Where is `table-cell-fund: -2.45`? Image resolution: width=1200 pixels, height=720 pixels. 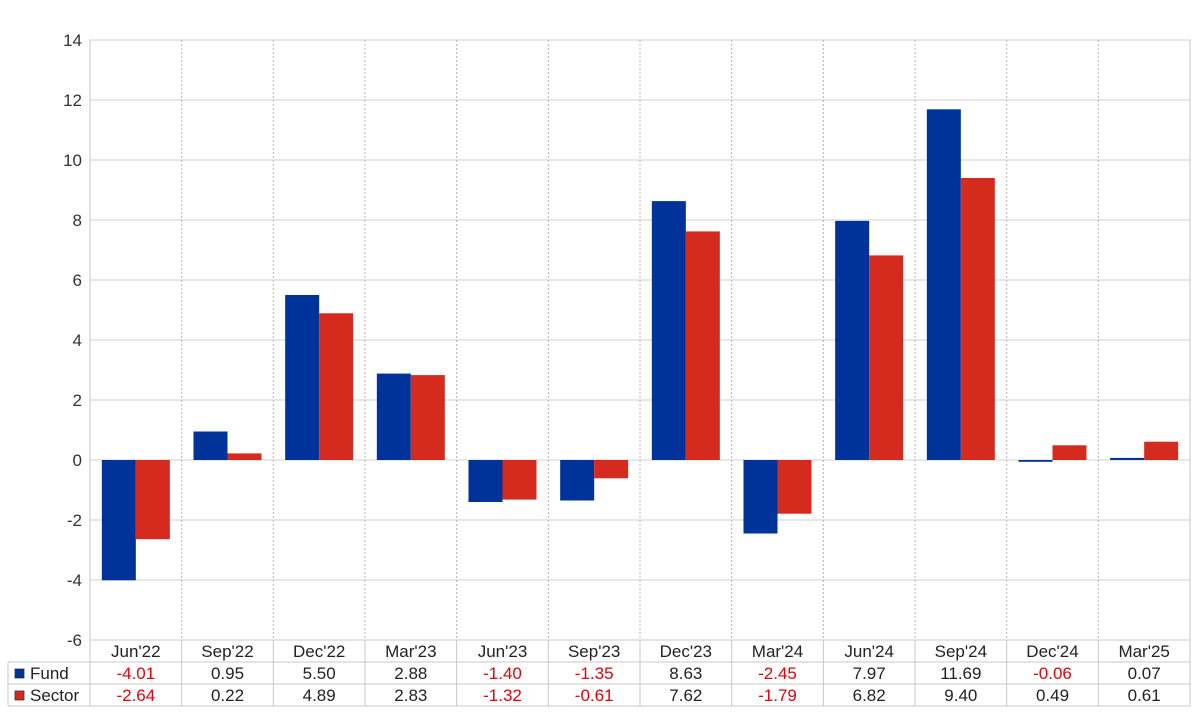
table-cell-fund: -2.45 is located at coordinates (777, 673).